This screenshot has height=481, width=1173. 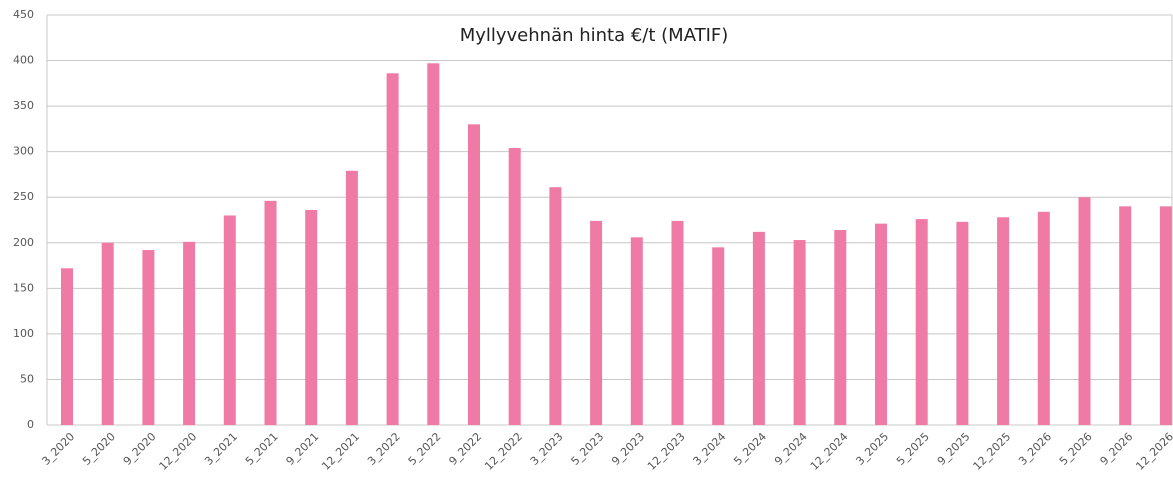 What do you see at coordinates (178, 451) in the screenshot?
I see `x-tick-label: 12_2020` at bounding box center [178, 451].